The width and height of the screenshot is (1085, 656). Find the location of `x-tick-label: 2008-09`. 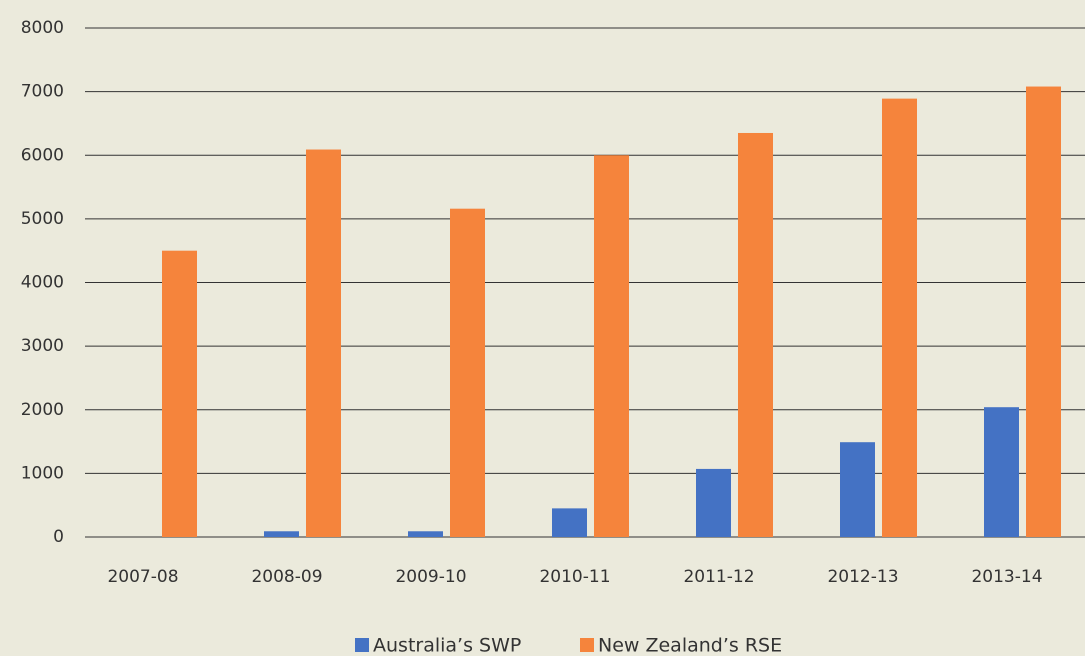

x-tick-label: 2008-09 is located at coordinates (286, 577).